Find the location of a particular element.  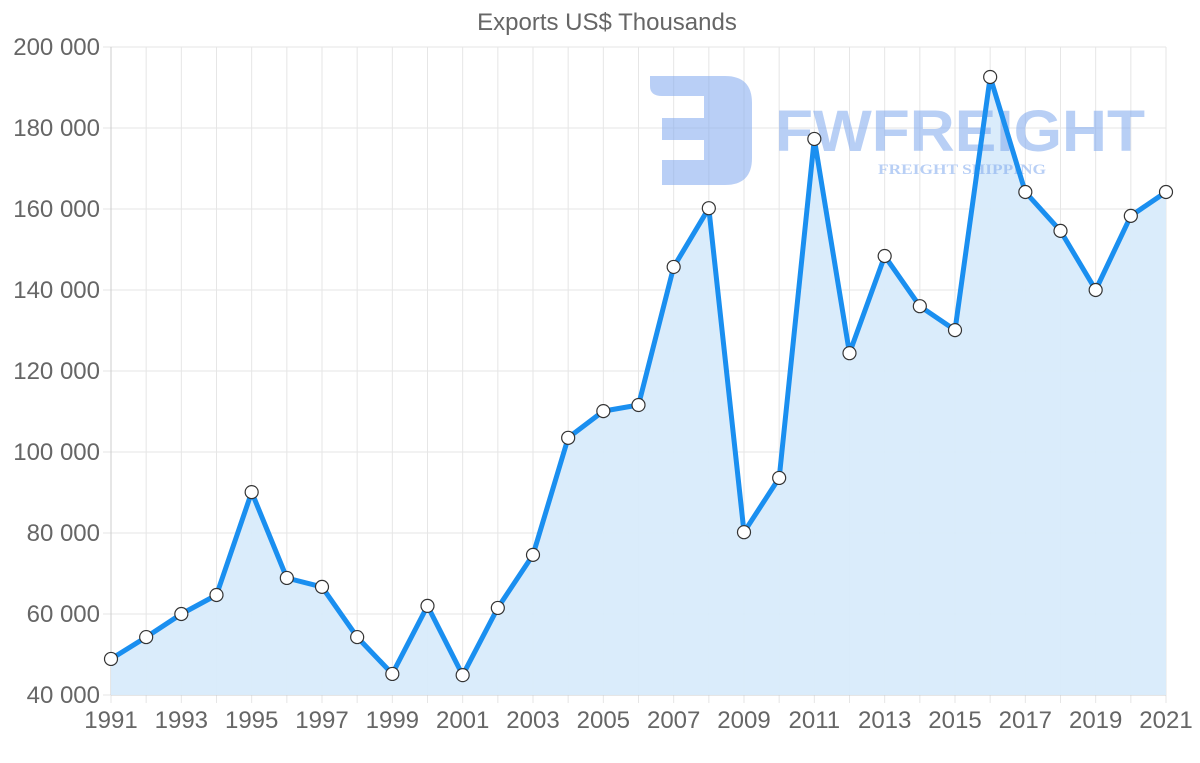

data-point: 1998: 54300 is located at coordinates (357, 637).